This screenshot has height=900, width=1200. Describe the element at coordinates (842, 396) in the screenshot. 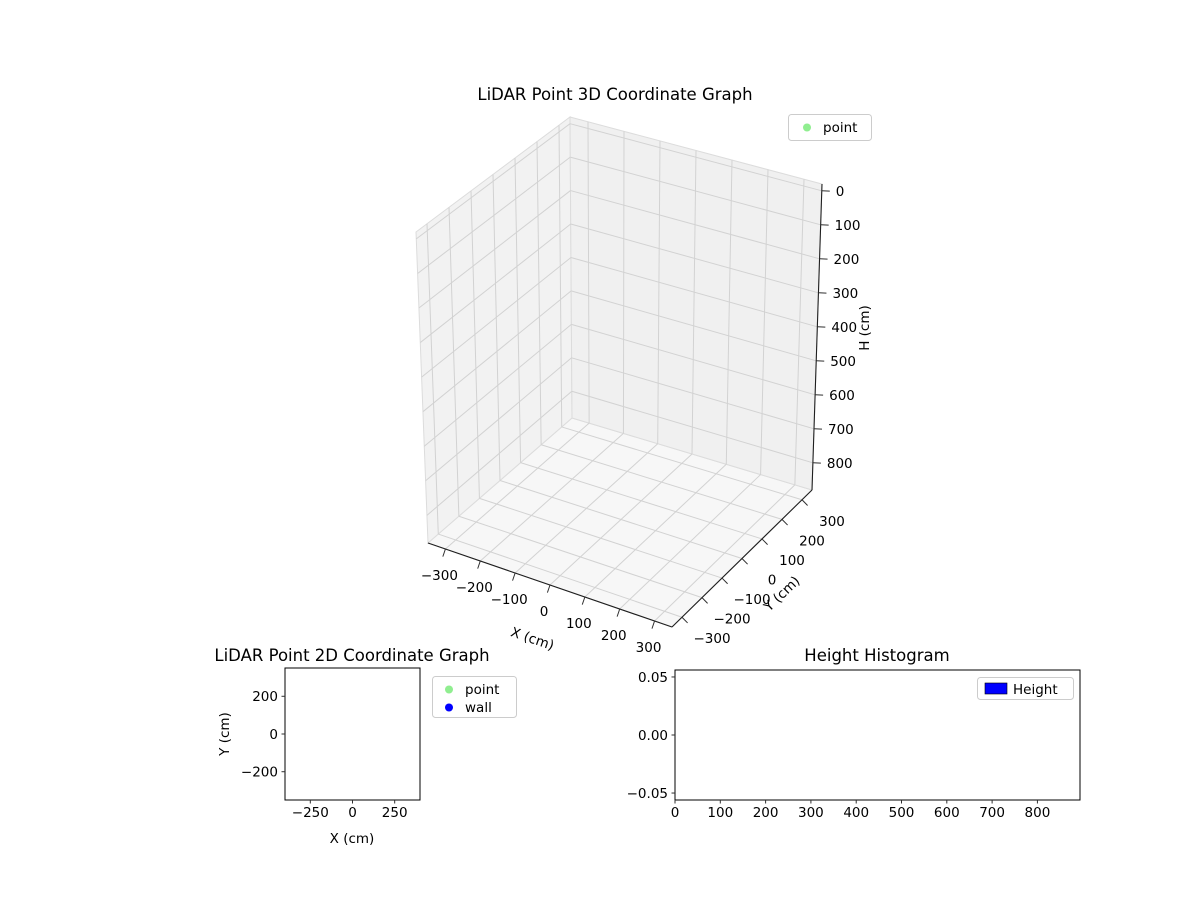

I see `tick-label: 600` at that location.